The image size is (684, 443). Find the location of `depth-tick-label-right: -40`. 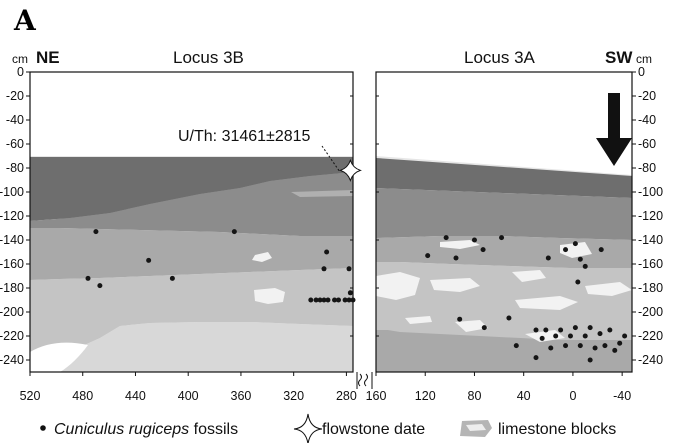

depth-tick-label-right: -40 is located at coordinates (647, 120).